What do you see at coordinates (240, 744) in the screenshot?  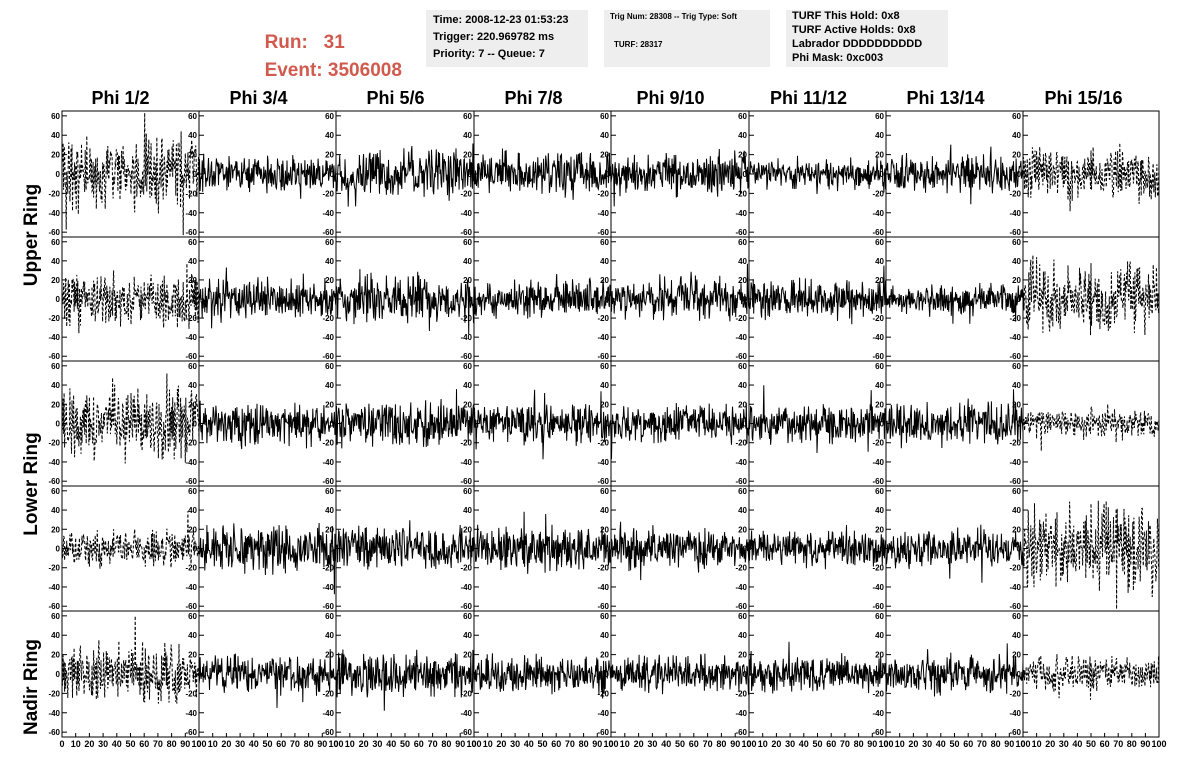 I see `x-tick-label-c1-3: 30` at bounding box center [240, 744].